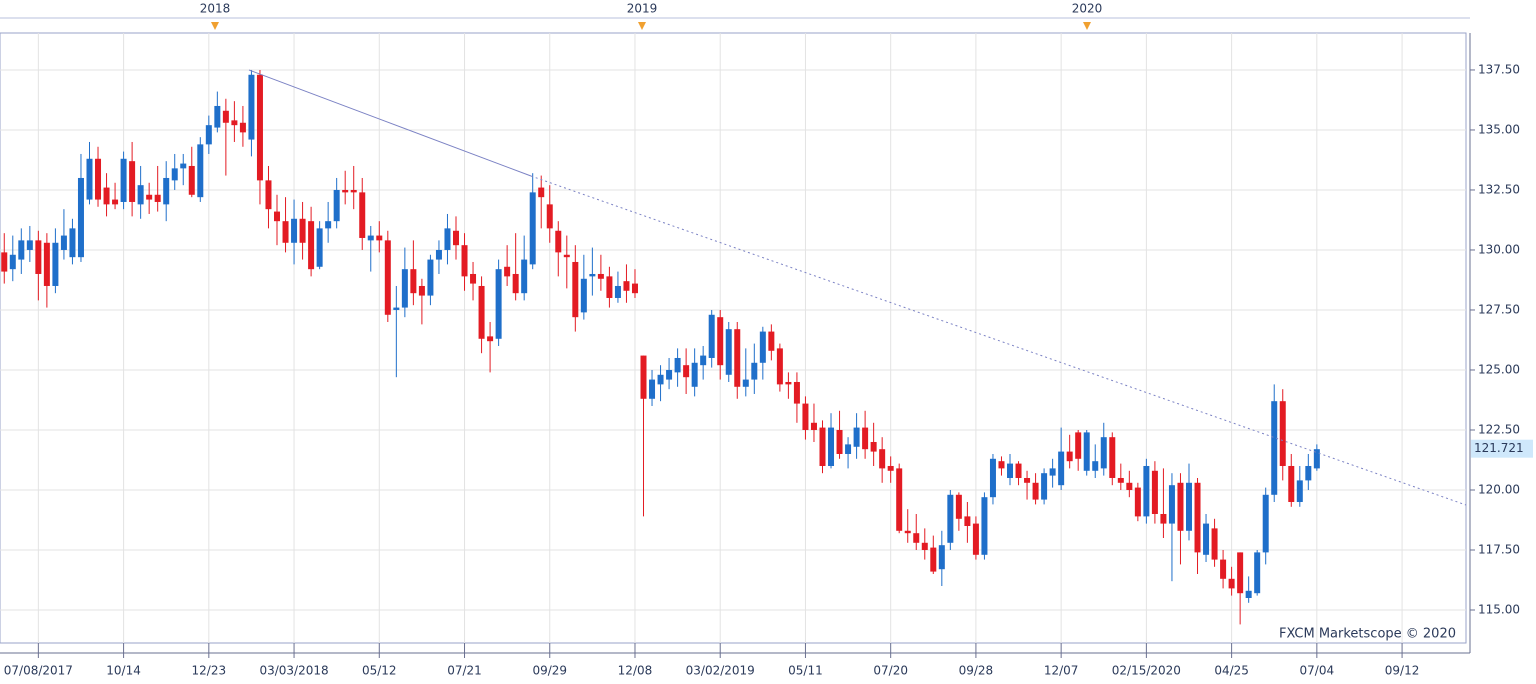  What do you see at coordinates (1367, 634) in the screenshot?
I see `watermark: FXCM Marketscope © 2020` at bounding box center [1367, 634].